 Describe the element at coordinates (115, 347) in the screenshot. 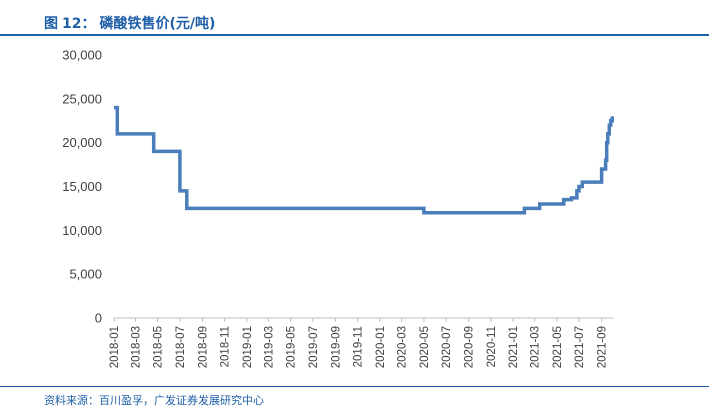

I see `x-tick-label: 2018-01` at that location.